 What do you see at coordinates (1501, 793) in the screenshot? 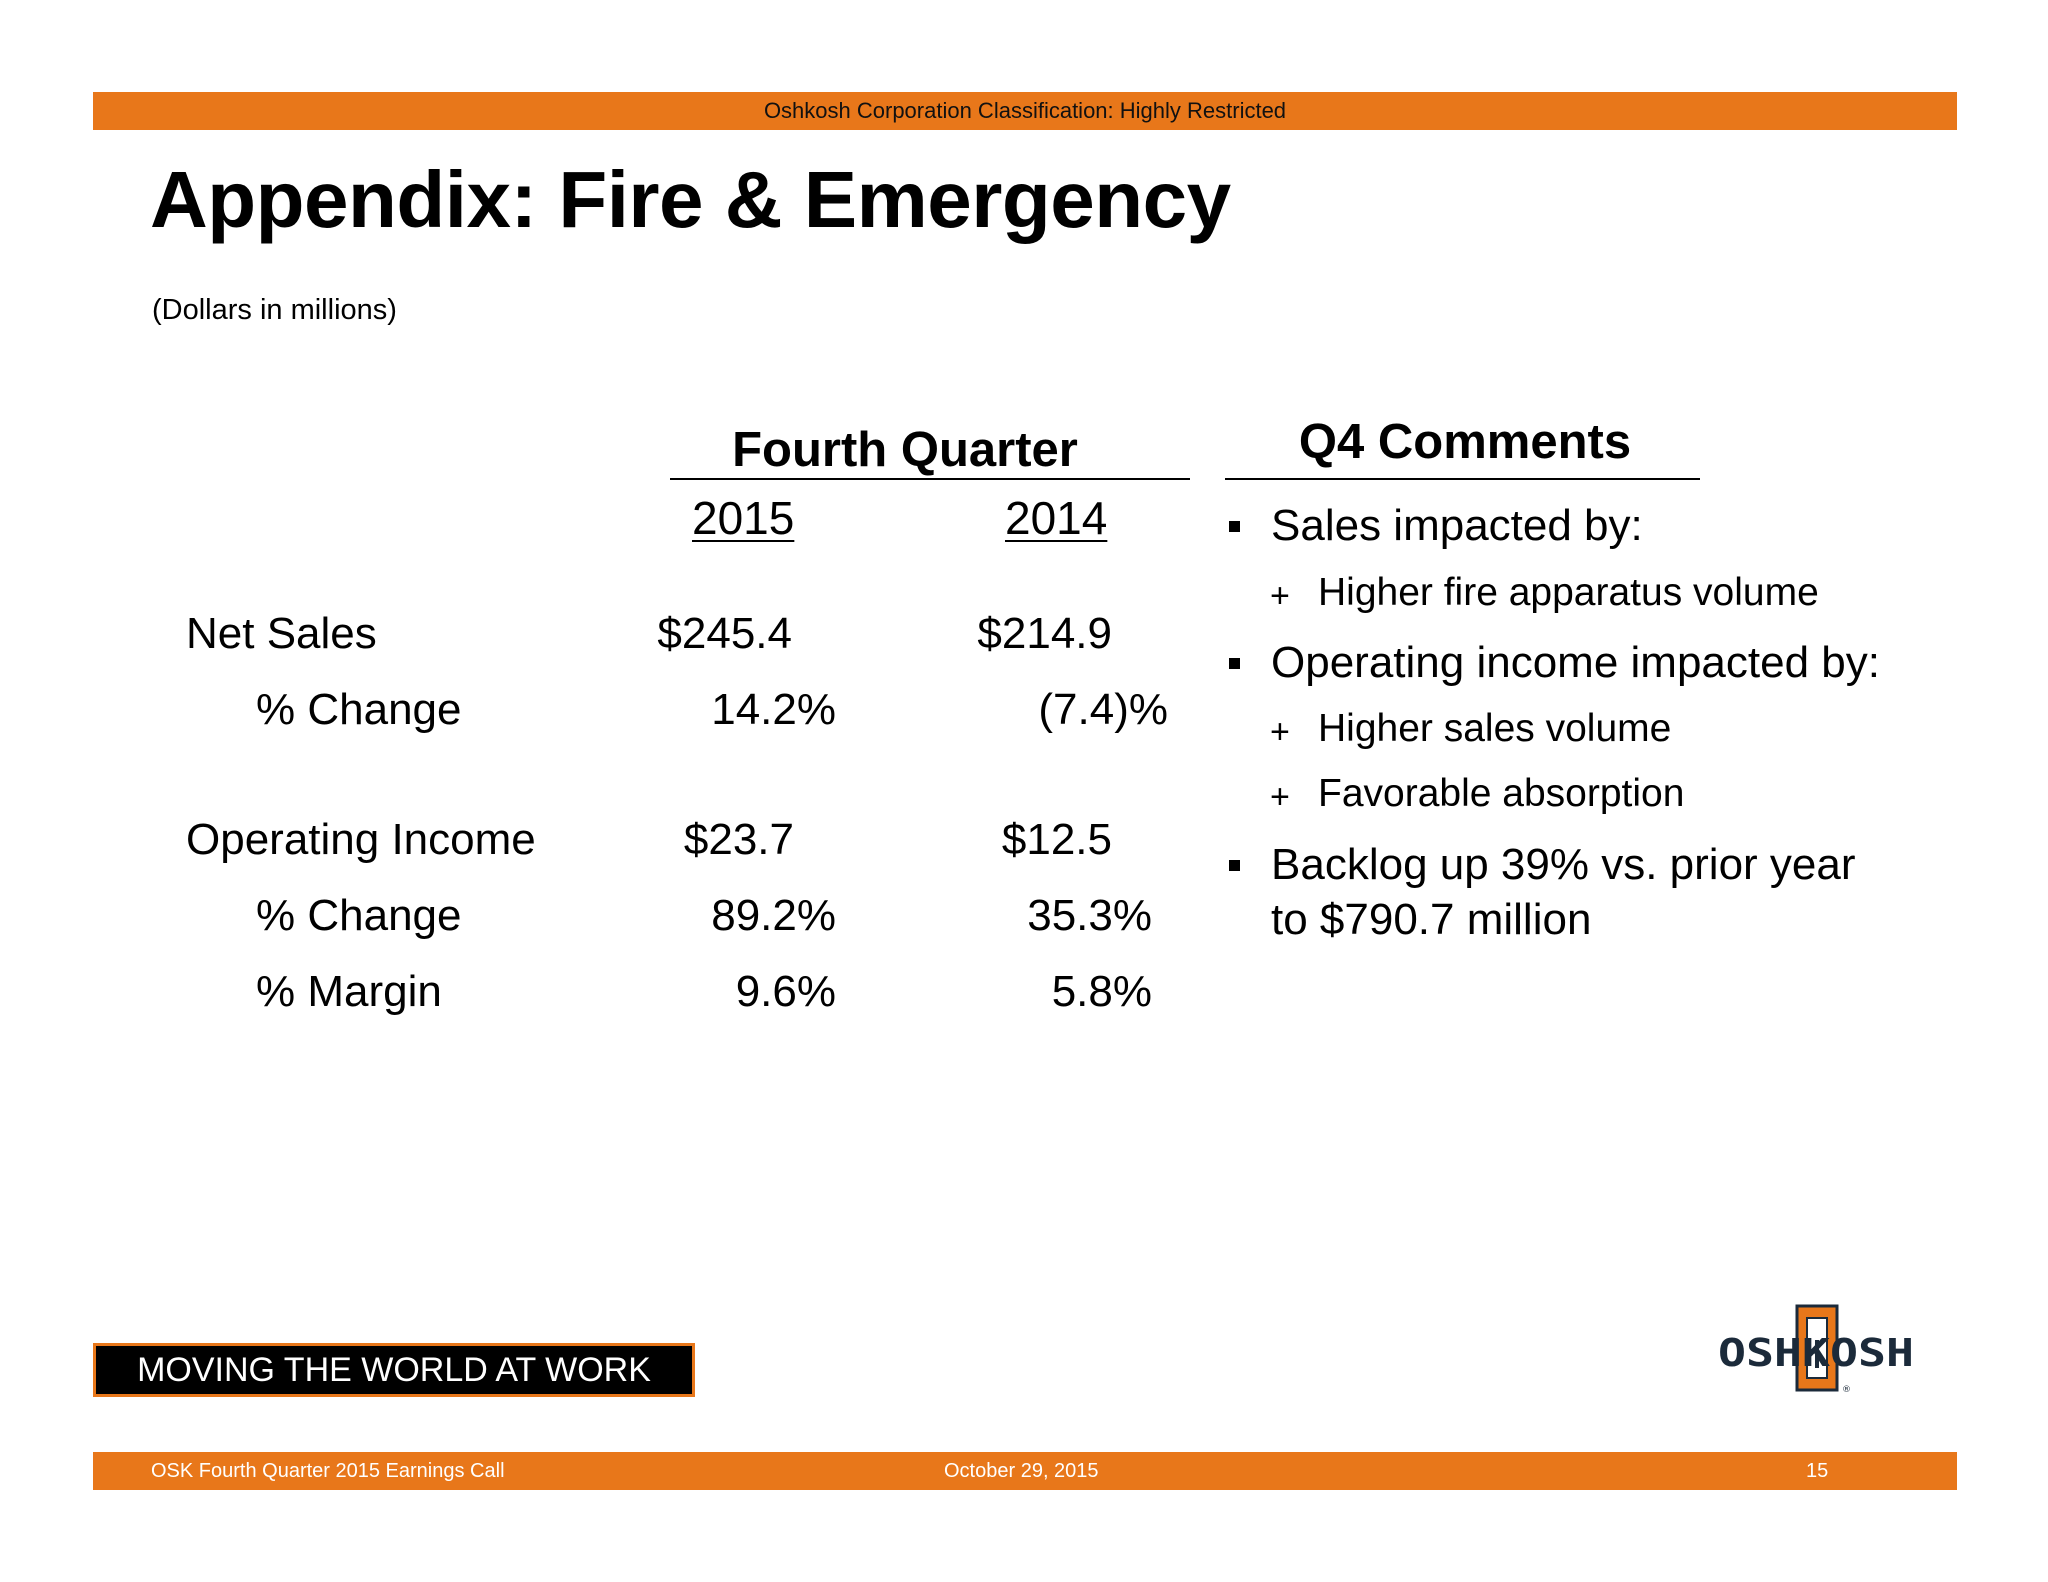
I see `comment-sub-absorption: Favorable absorption` at bounding box center [1501, 793].